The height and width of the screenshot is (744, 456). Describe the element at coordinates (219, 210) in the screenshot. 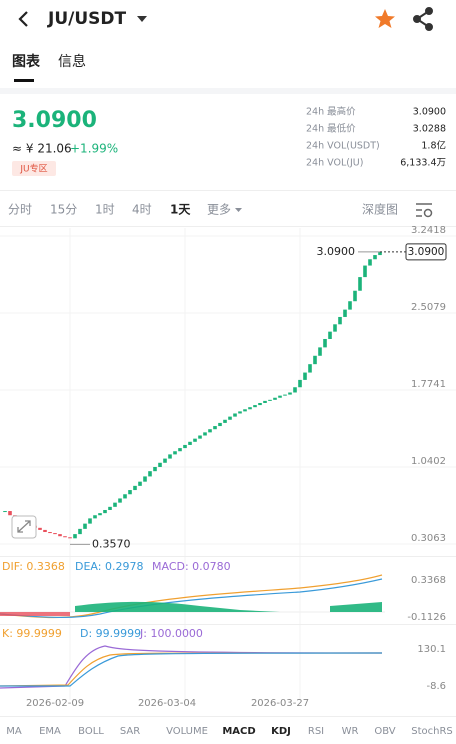

I see `interval-tab: 更多` at that location.